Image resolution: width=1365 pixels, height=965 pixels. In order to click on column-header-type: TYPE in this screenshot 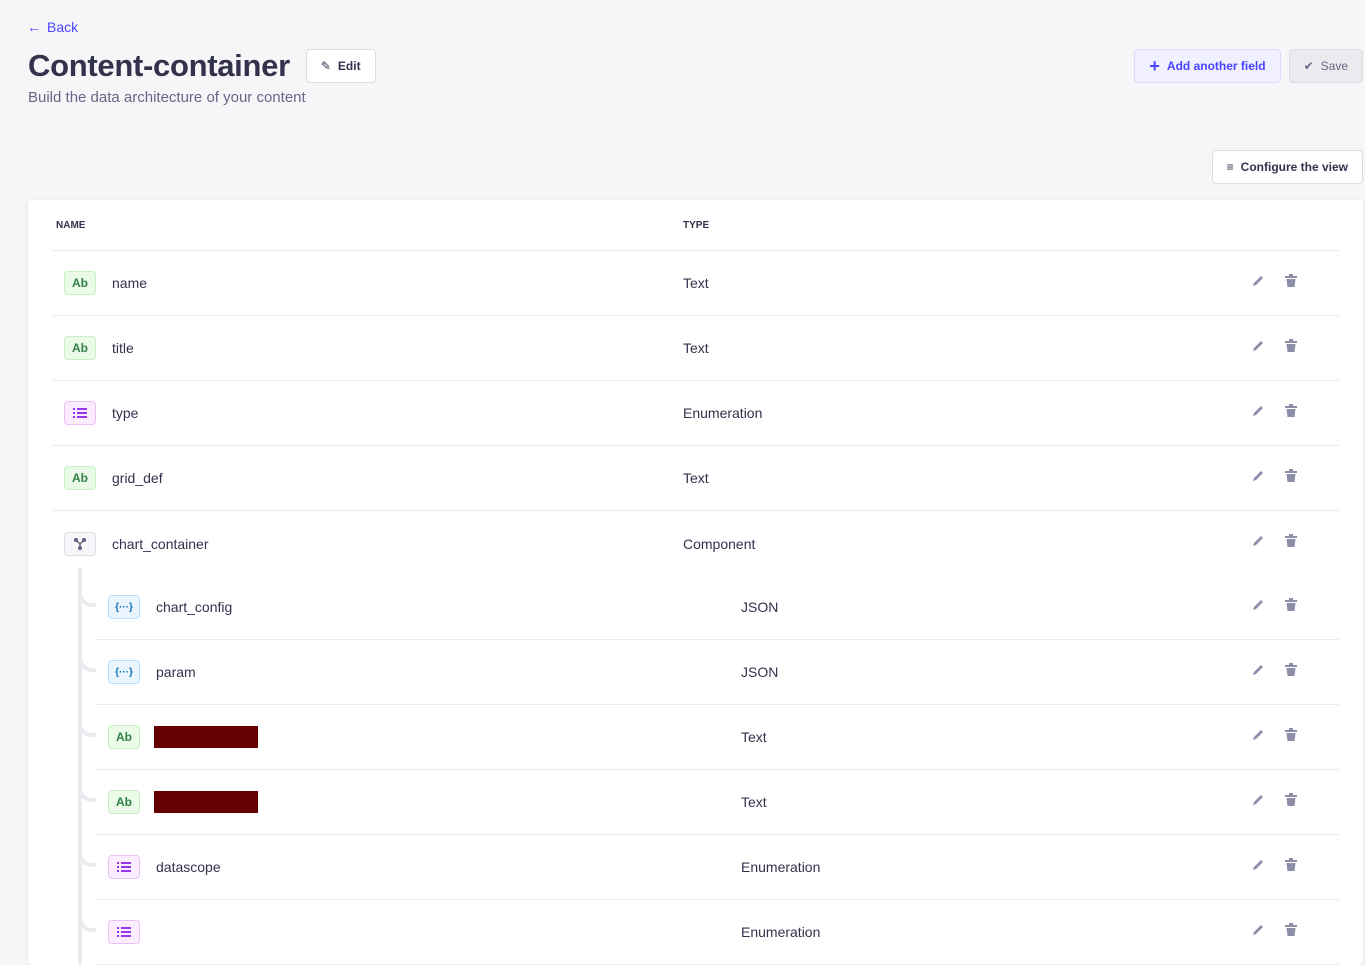, I will do `click(696, 225)`.